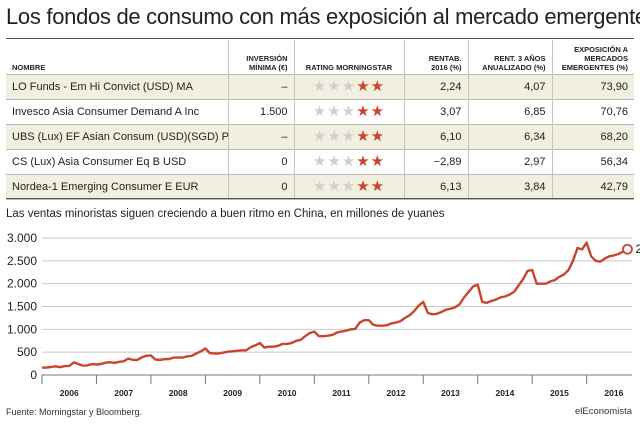 The height and width of the screenshot is (426, 640). What do you see at coordinates (341, 393) in the screenshot?
I see `x-tick-label: 2011` at bounding box center [341, 393].